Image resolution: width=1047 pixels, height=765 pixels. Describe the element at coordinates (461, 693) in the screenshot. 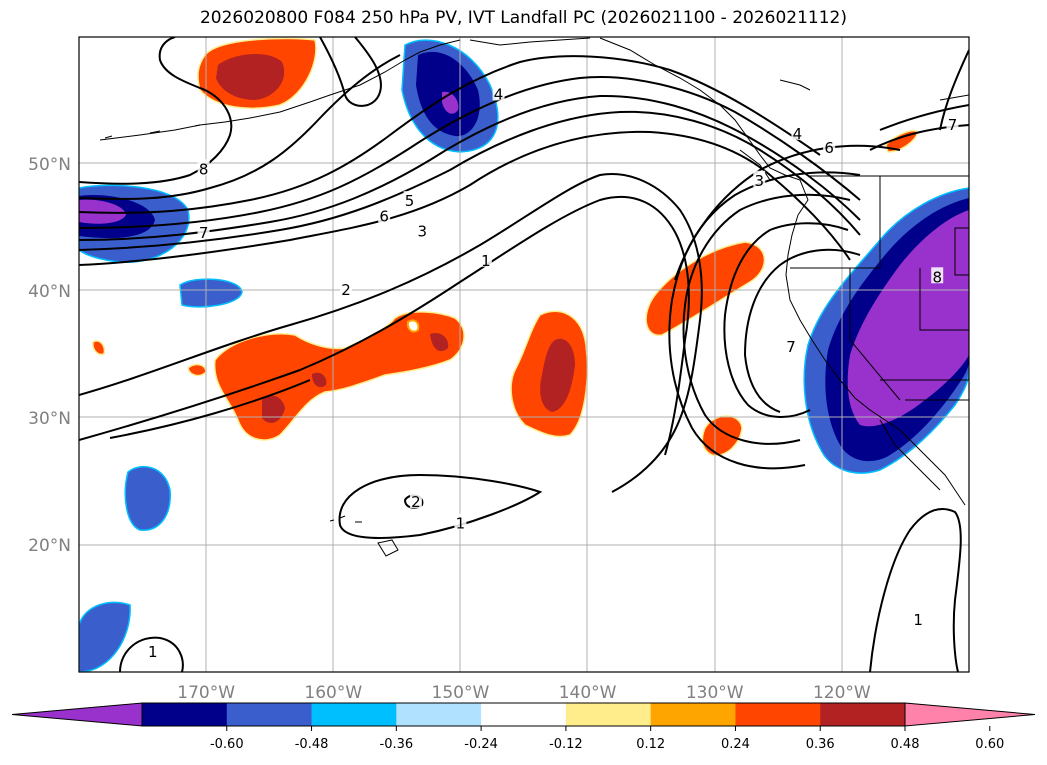

I see `lon-tick-label: 150°W` at that location.